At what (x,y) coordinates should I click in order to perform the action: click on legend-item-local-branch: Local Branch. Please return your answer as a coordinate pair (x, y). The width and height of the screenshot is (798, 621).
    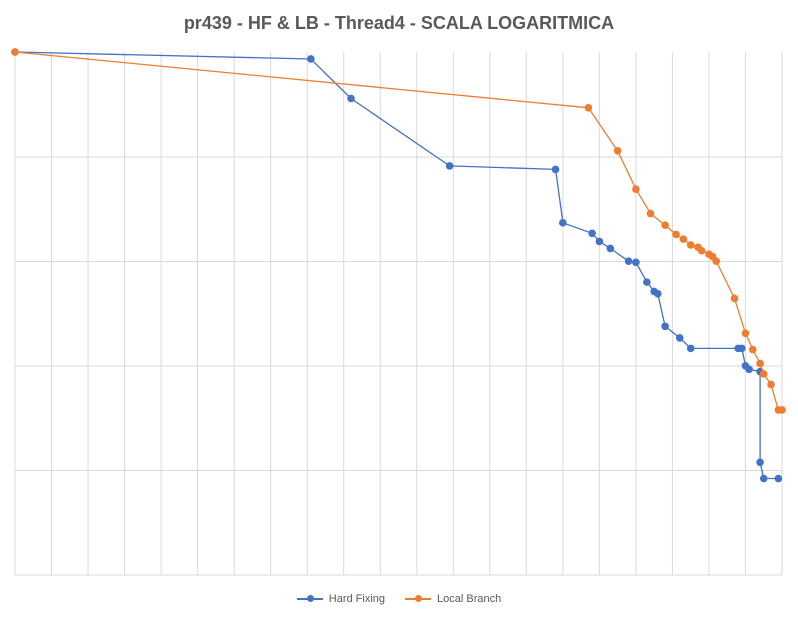
    Looking at the image, I should click on (453, 599).